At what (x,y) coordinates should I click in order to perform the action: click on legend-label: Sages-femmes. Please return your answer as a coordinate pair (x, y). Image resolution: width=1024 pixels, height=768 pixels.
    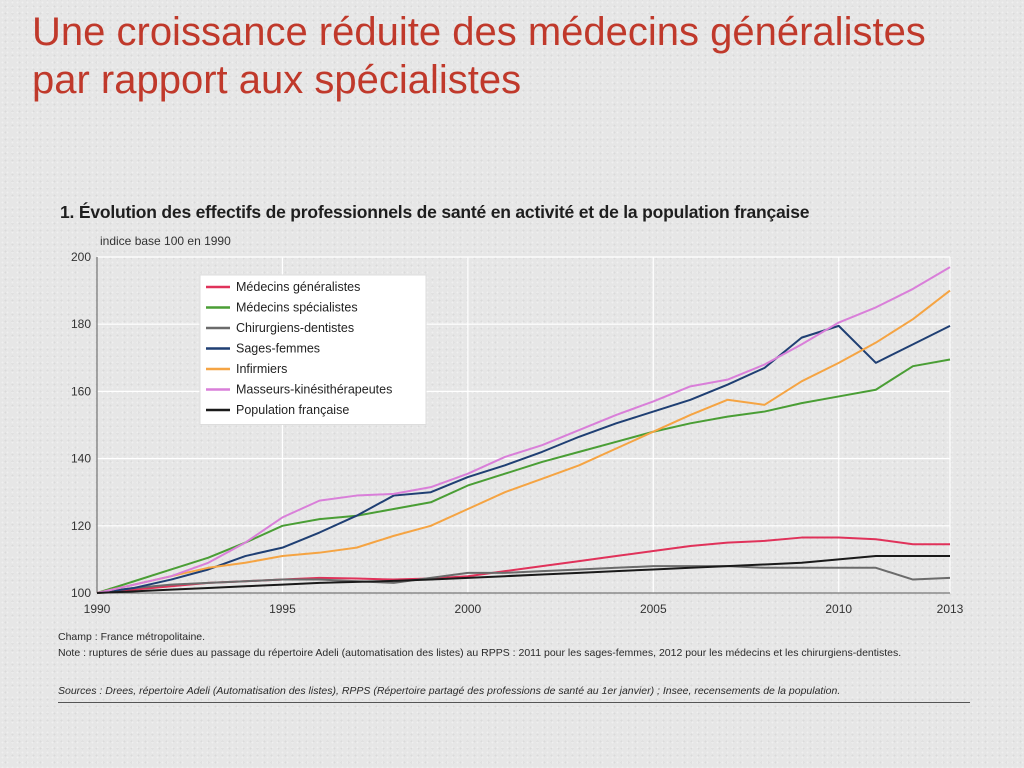
    Looking at the image, I should click on (278, 349).